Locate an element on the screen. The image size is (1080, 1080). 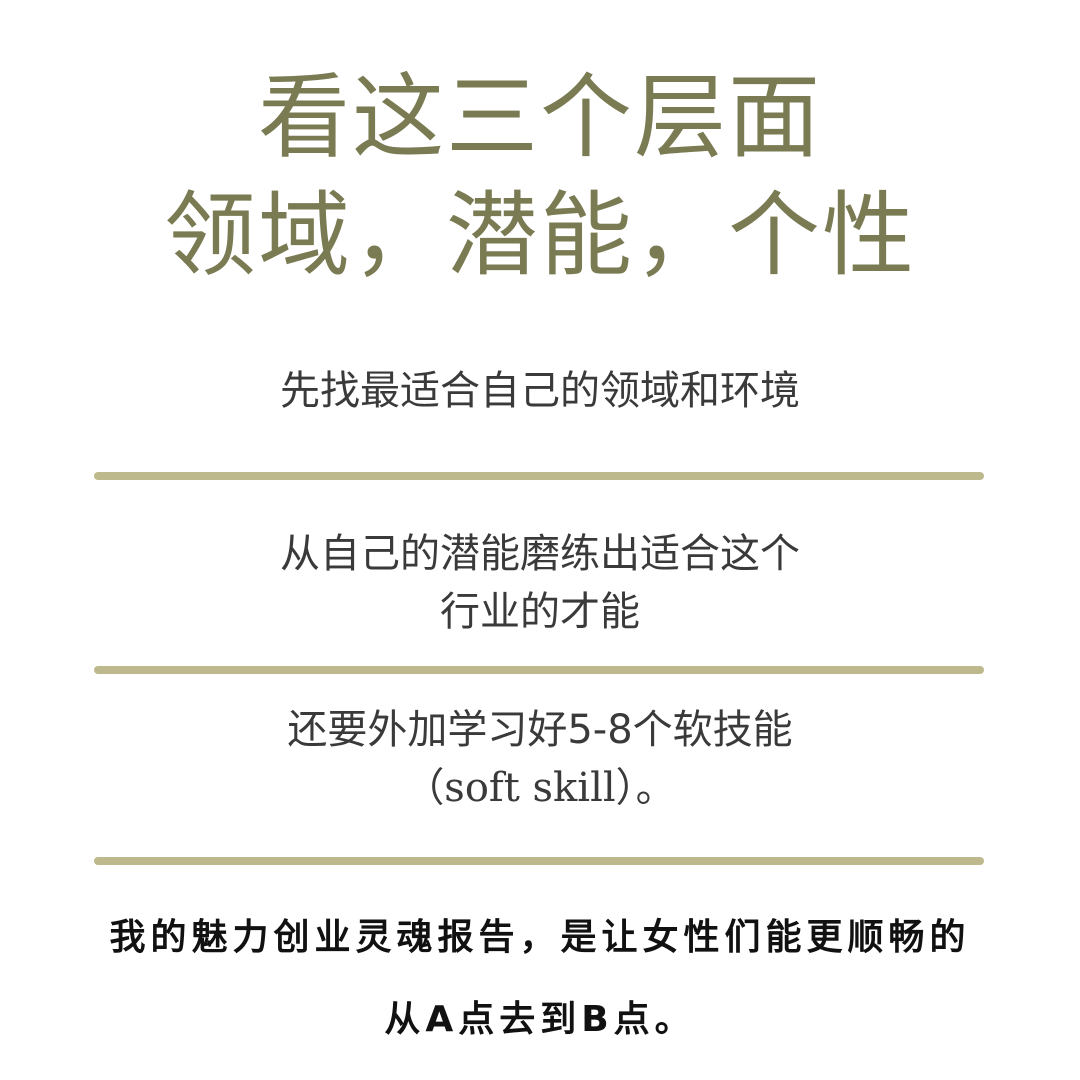
point-domain: 先找最适合自己的领域和环境 is located at coordinates (540, 391).